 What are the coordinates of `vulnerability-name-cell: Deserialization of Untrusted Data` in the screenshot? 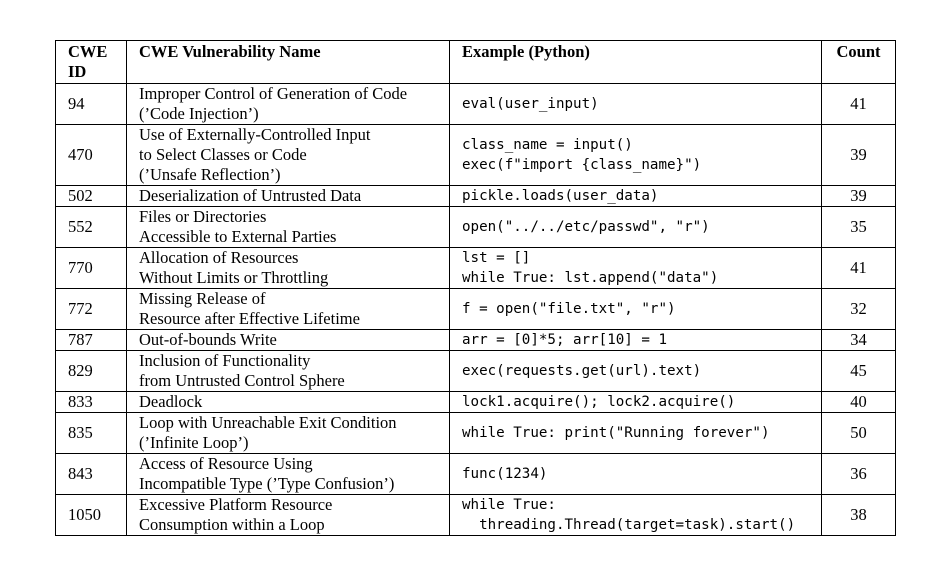 It's located at (288, 196).